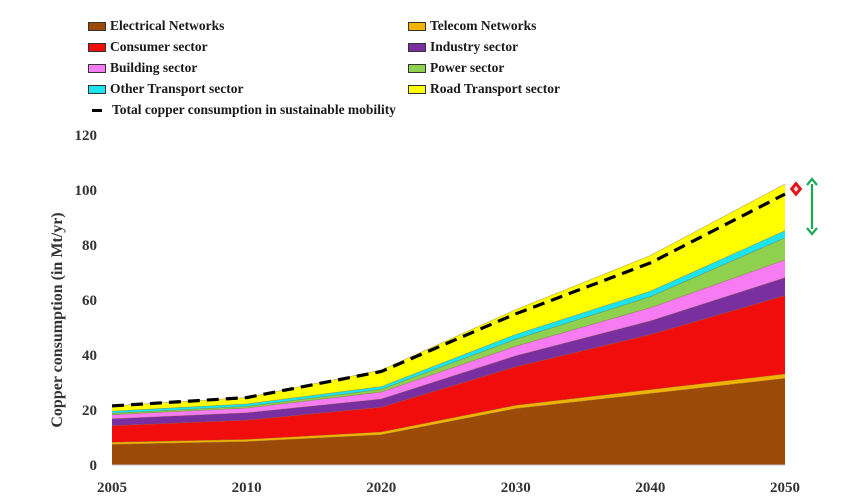 The height and width of the screenshot is (501, 866). What do you see at coordinates (448, 488) in the screenshot?
I see `x-axis-ticks: 2005 2010 2020 2030 2040 2050` at bounding box center [448, 488].